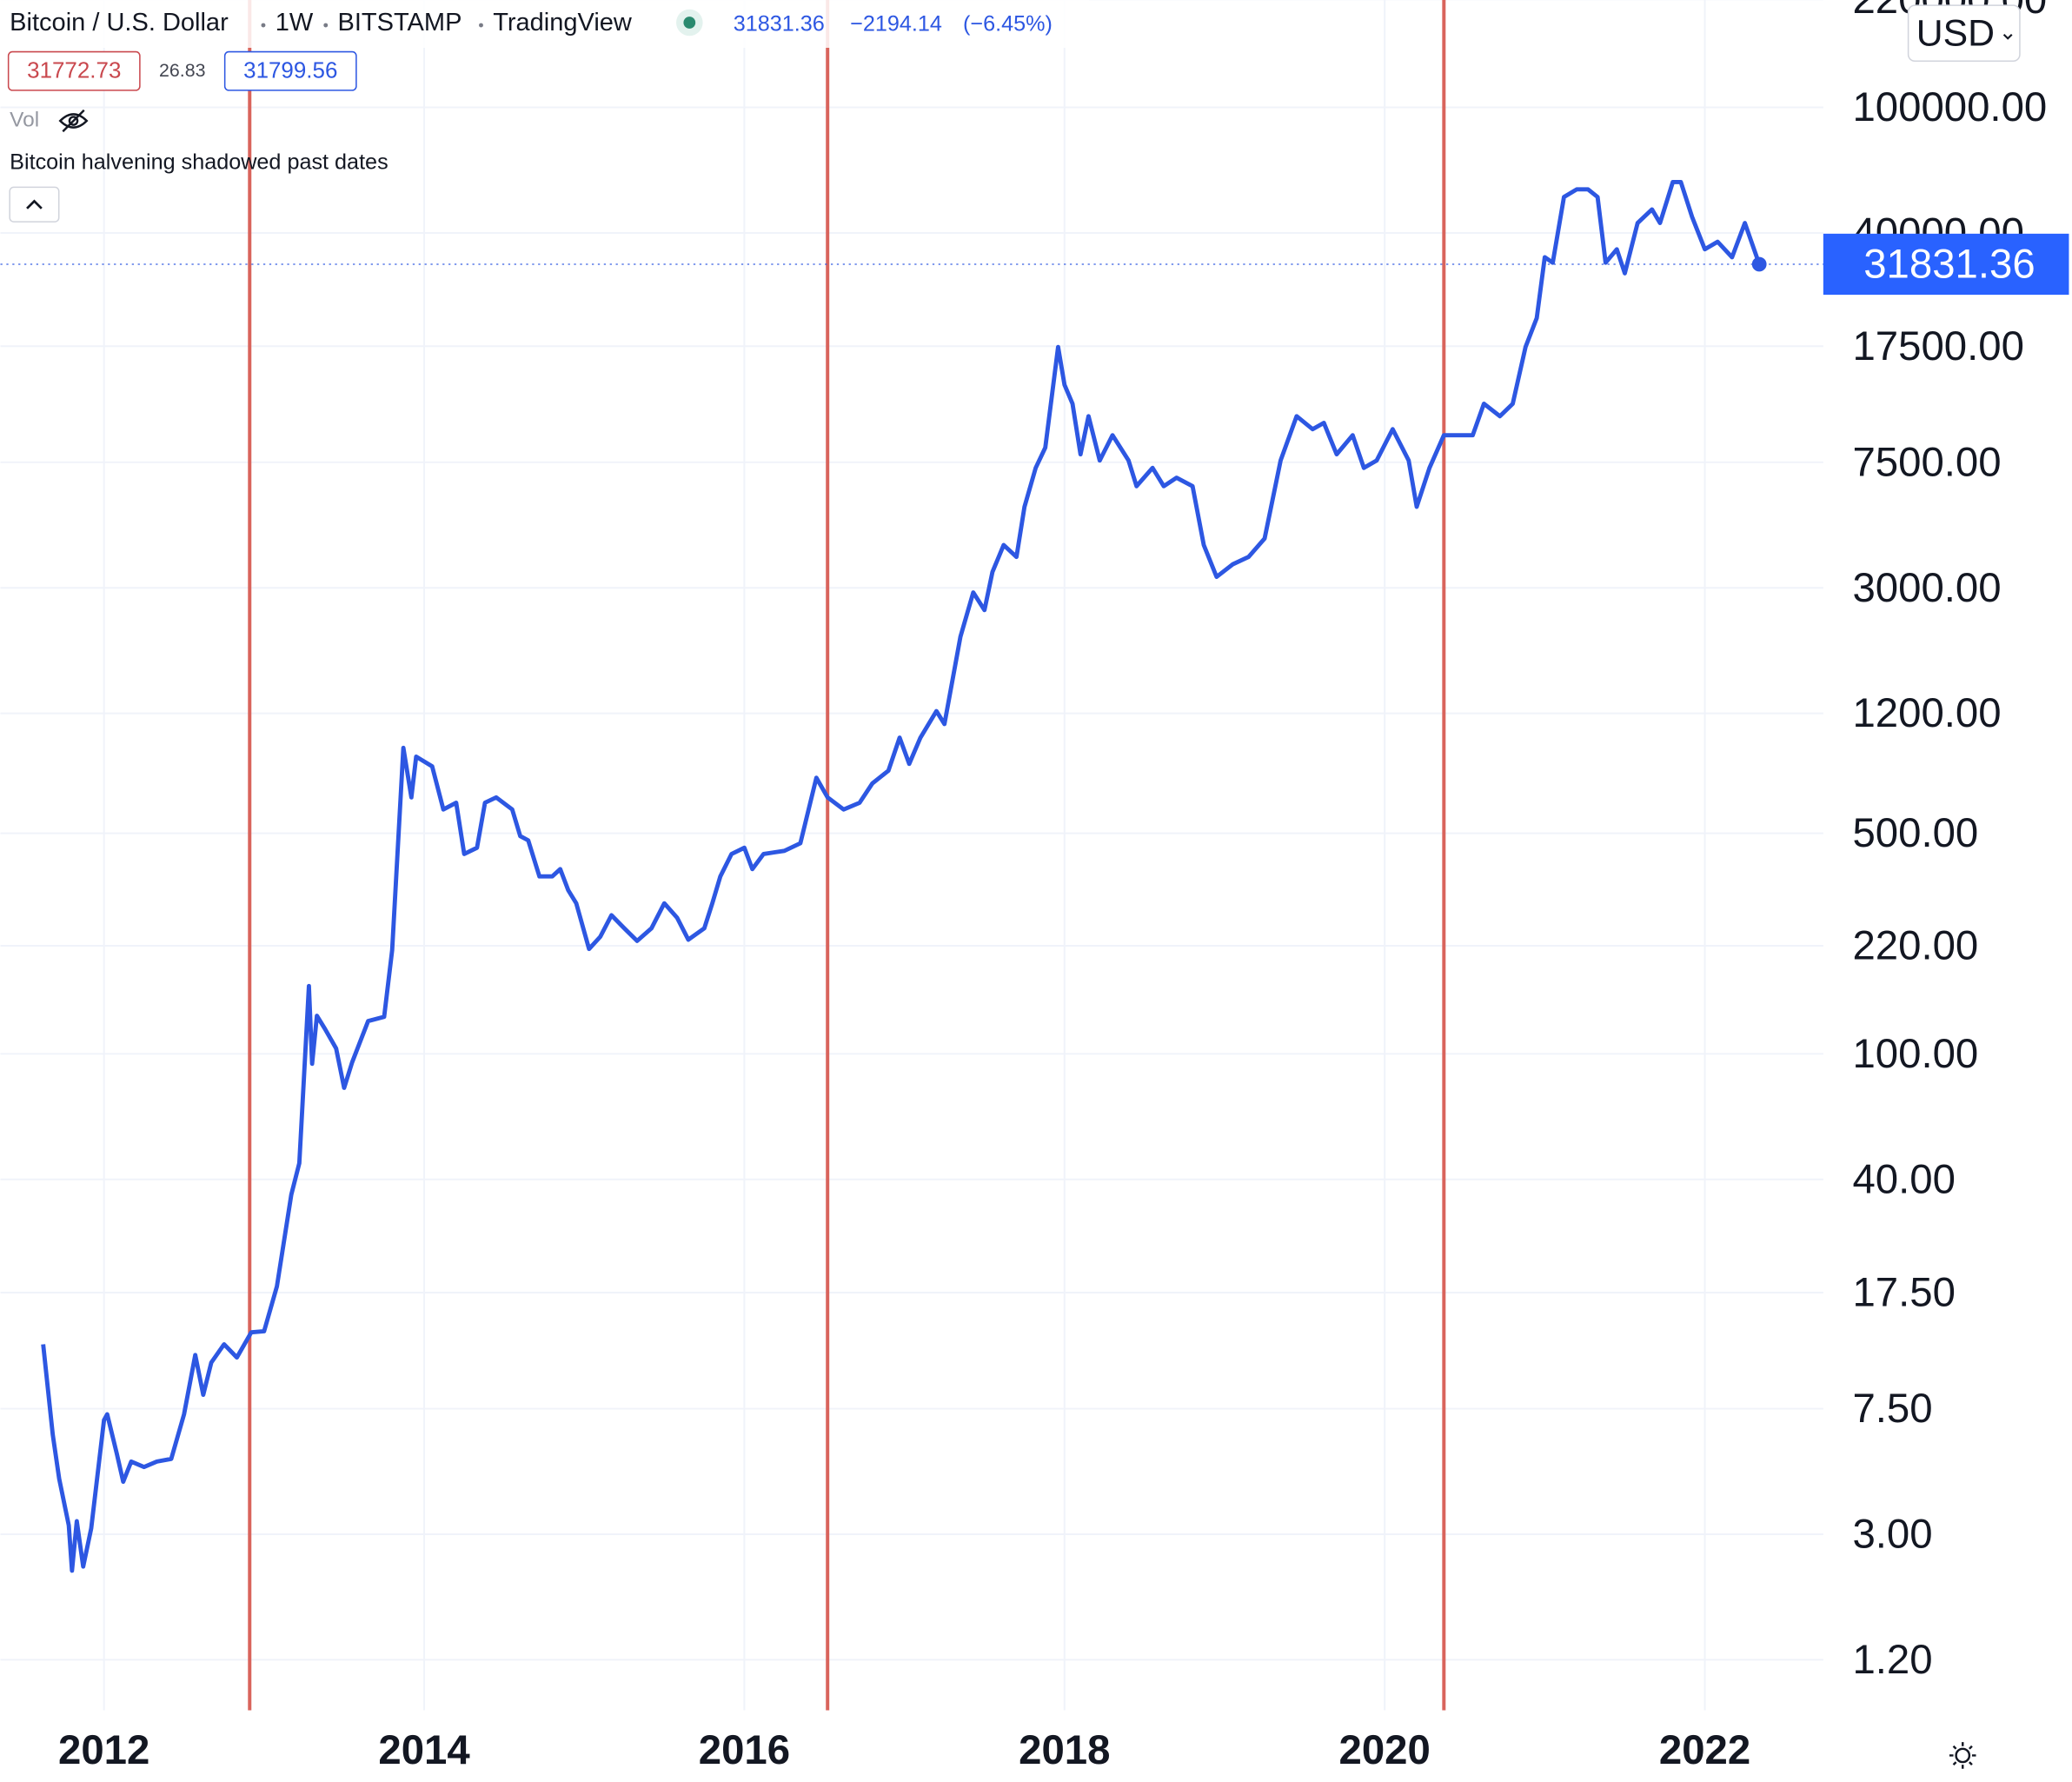 This screenshot has width=2072, height=1782. What do you see at coordinates (1915, 946) in the screenshot?
I see `y-tick-label: 220.00` at bounding box center [1915, 946].